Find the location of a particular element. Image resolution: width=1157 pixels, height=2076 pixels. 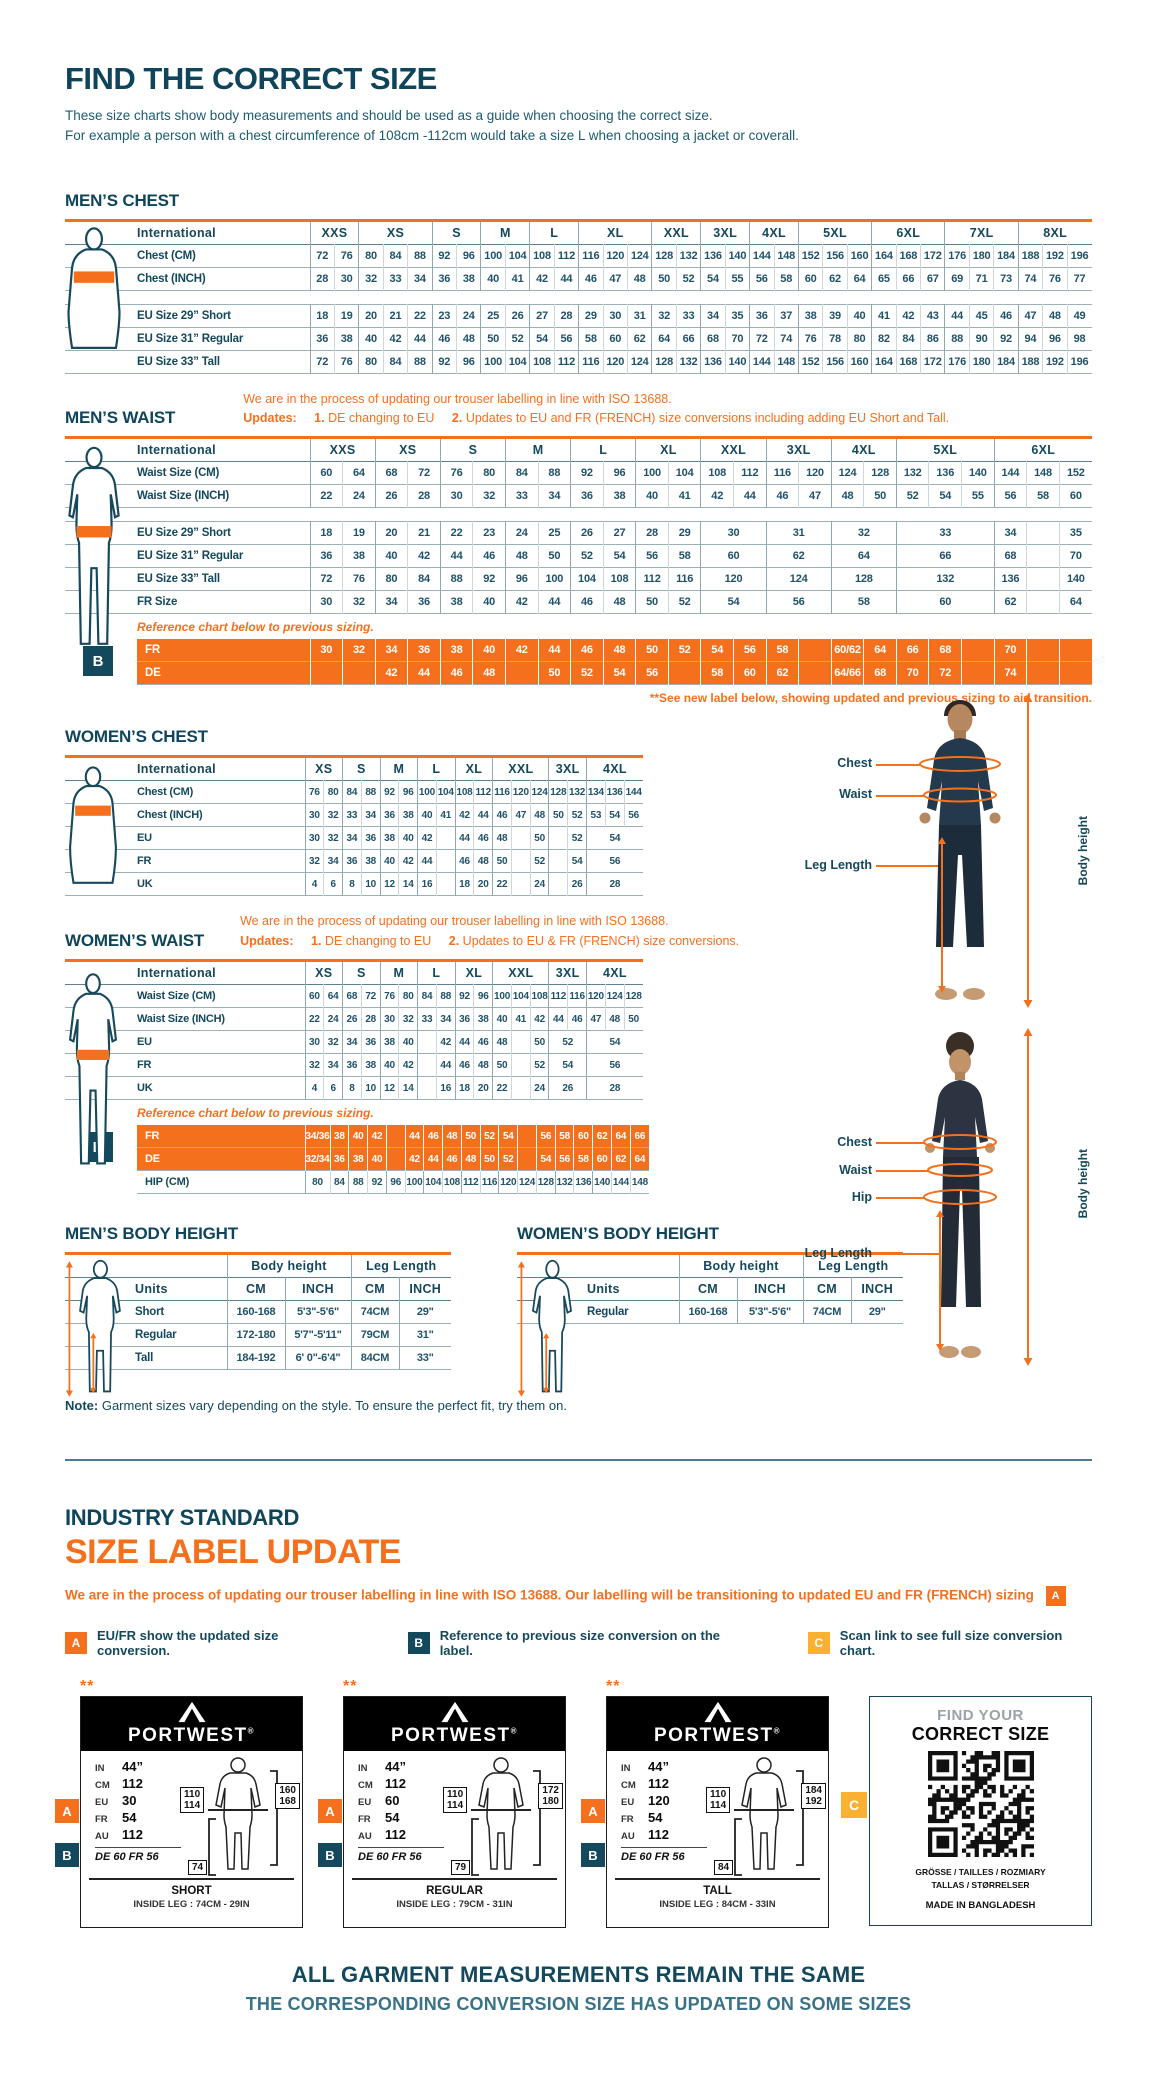

table-cell: 55 is located at coordinates (737, 278).